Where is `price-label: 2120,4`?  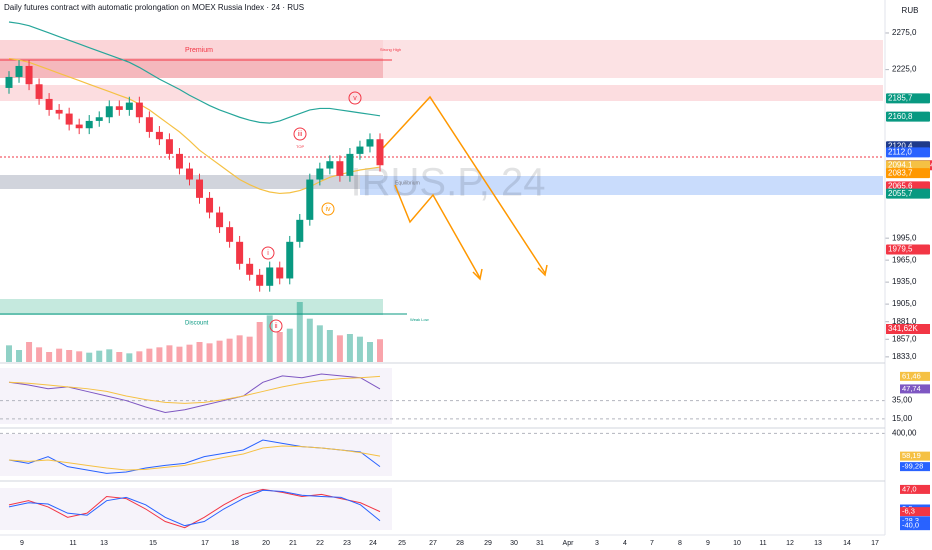
price-label: 2120,4 is located at coordinates (900, 145).